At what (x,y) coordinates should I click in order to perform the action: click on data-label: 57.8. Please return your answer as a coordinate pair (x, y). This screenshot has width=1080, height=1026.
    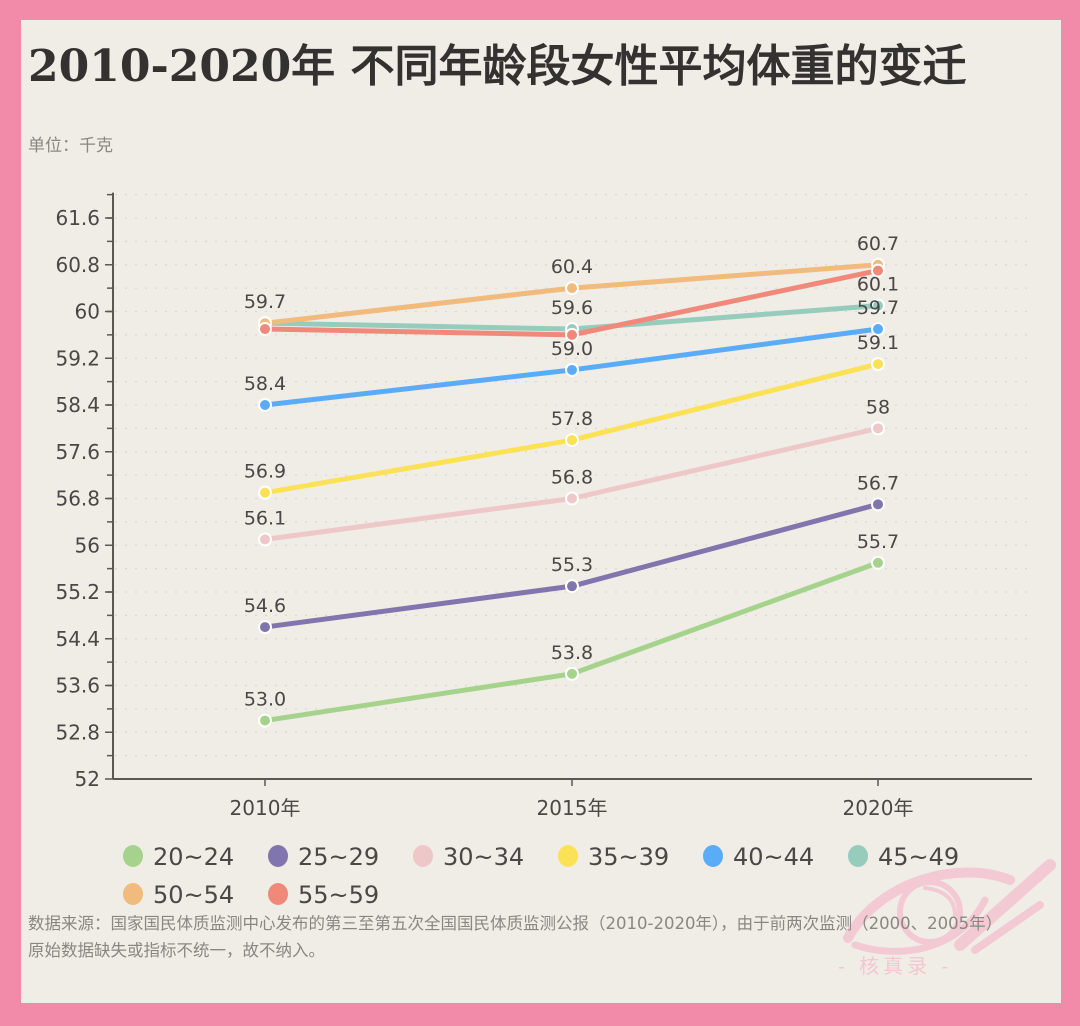
    Looking at the image, I should click on (572, 419).